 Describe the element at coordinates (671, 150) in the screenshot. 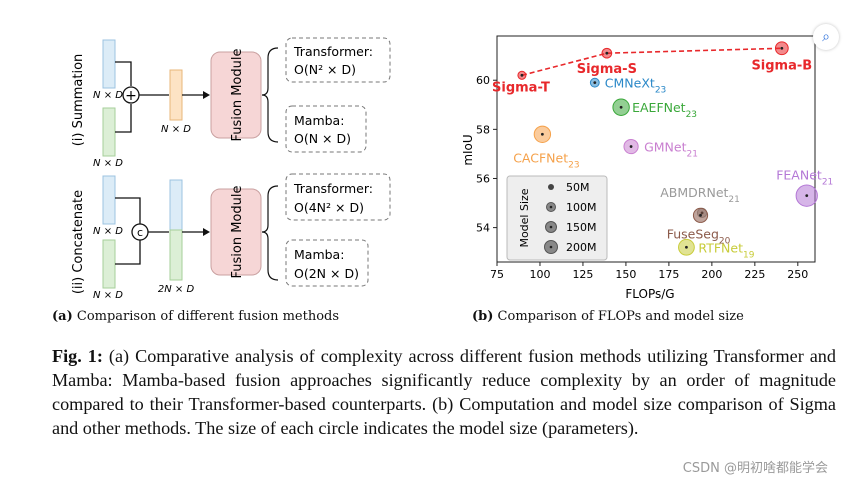

I see `point-label: GMNet21` at that location.